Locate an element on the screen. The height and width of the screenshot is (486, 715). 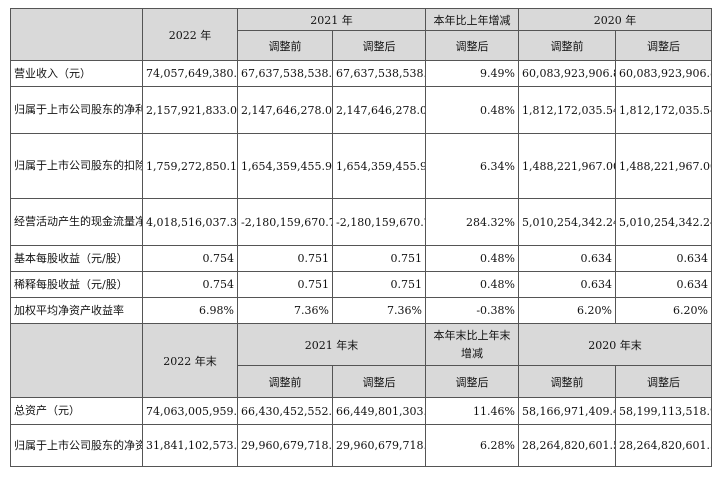
row-label: 稀释每股收益（元/股） is located at coordinates (76, 284).